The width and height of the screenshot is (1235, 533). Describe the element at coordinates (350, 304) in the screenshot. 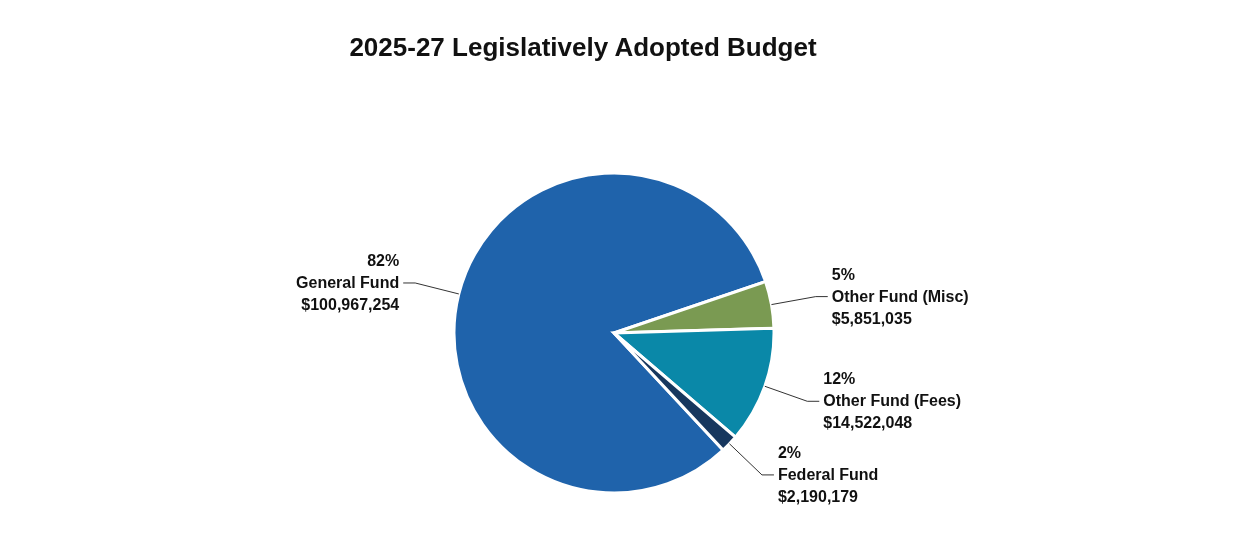

I see `data-label: $100,967,254` at that location.